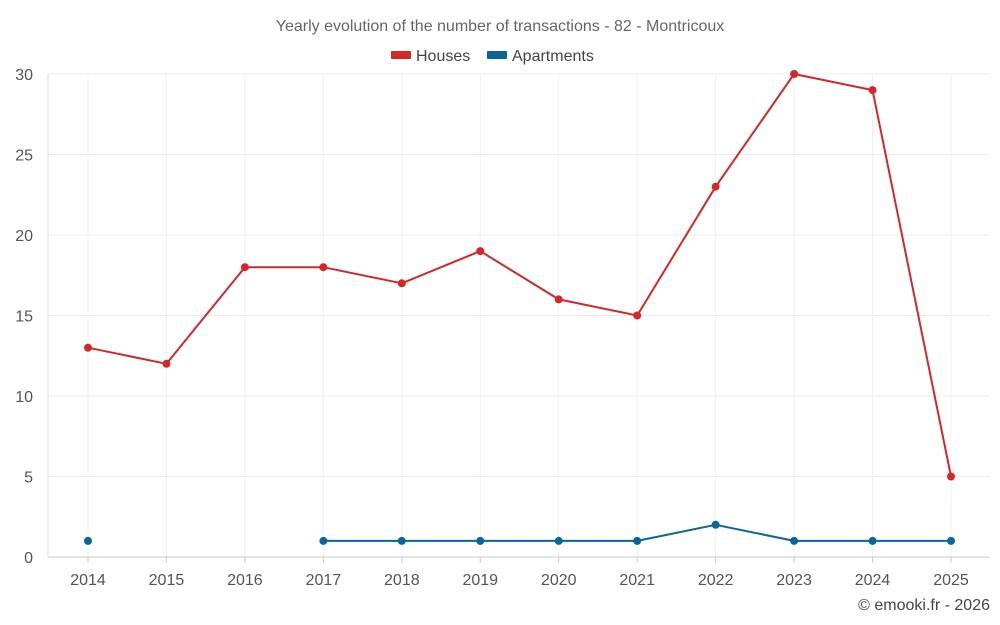 This screenshot has height=625, width=1000. What do you see at coordinates (497, 55) in the screenshot?
I see `legend-swatch-apartments` at bounding box center [497, 55].